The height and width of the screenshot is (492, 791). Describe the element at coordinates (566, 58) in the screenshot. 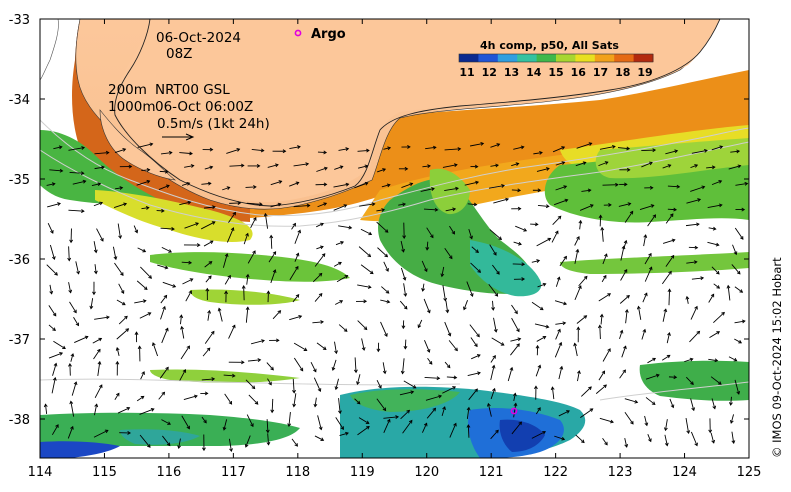

I see `colorbar-swatch` at that location.